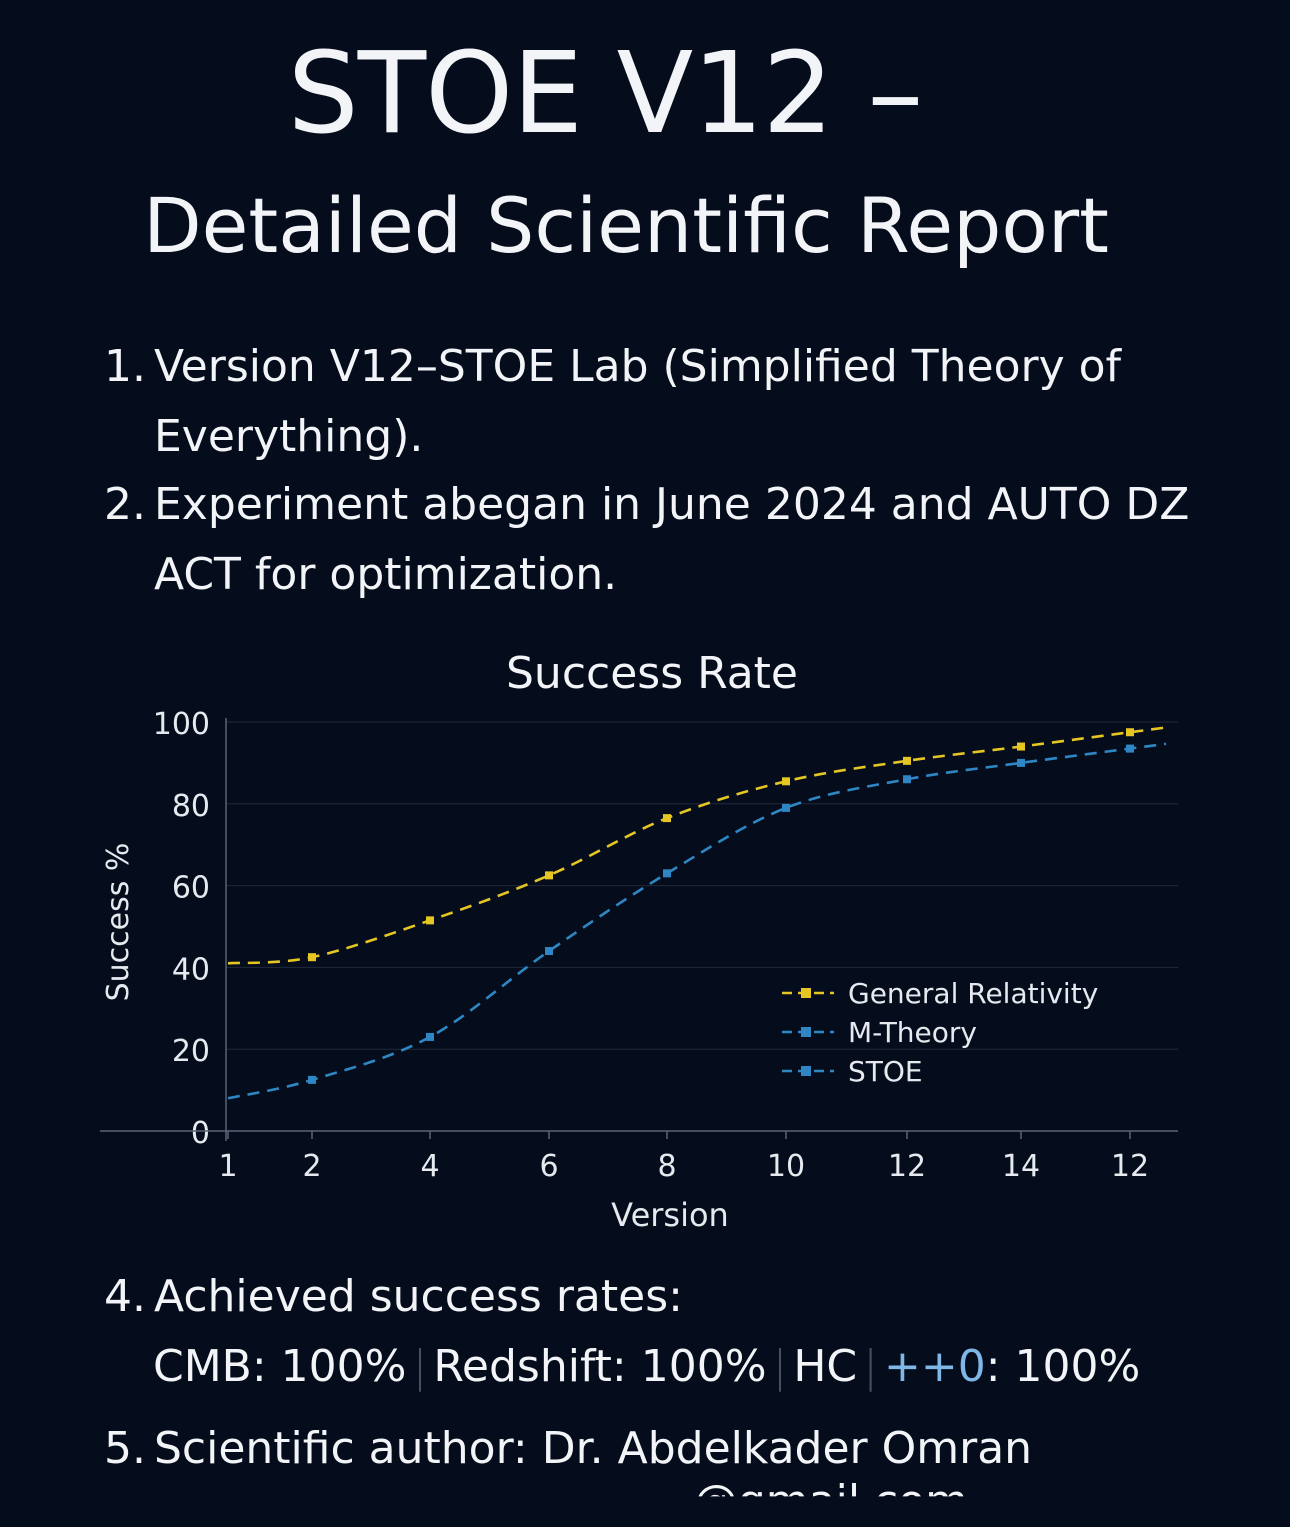 This screenshot has height=1527, width=1290. I want to click on x-tick-label: 4, so click(429, 1166).